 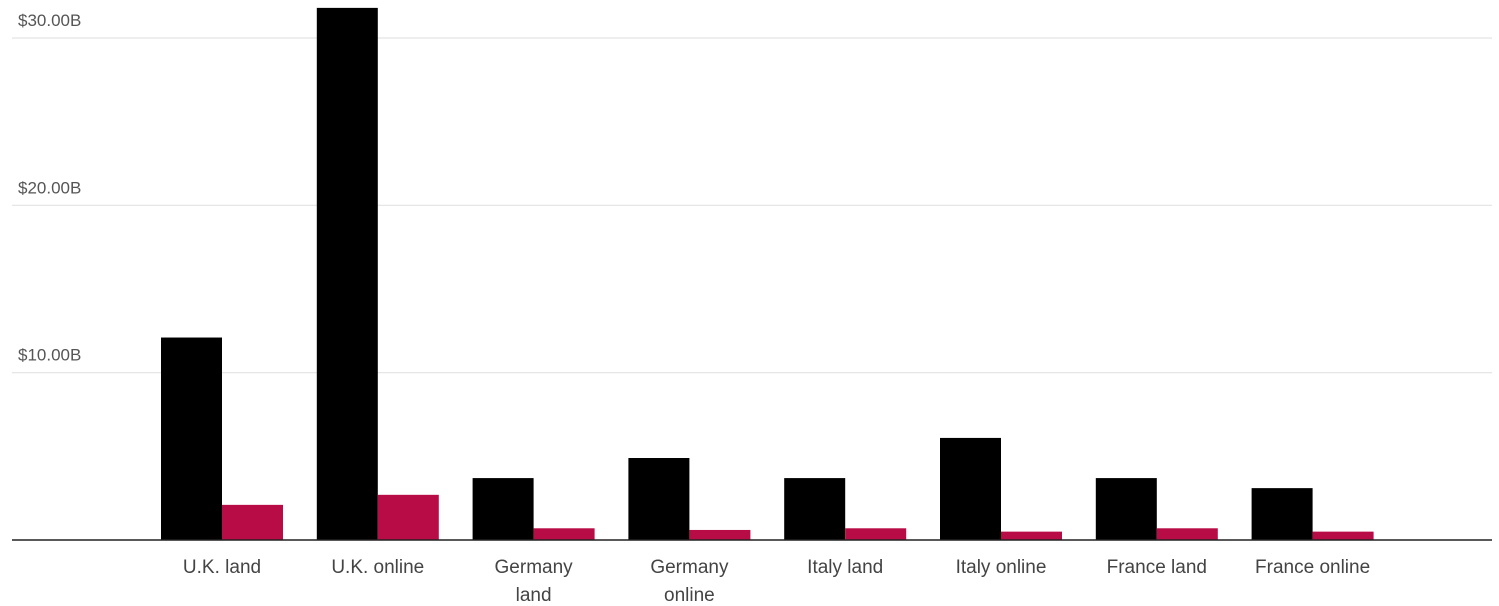 I want to click on x-tick-label: U.K. online, so click(x=377, y=567).